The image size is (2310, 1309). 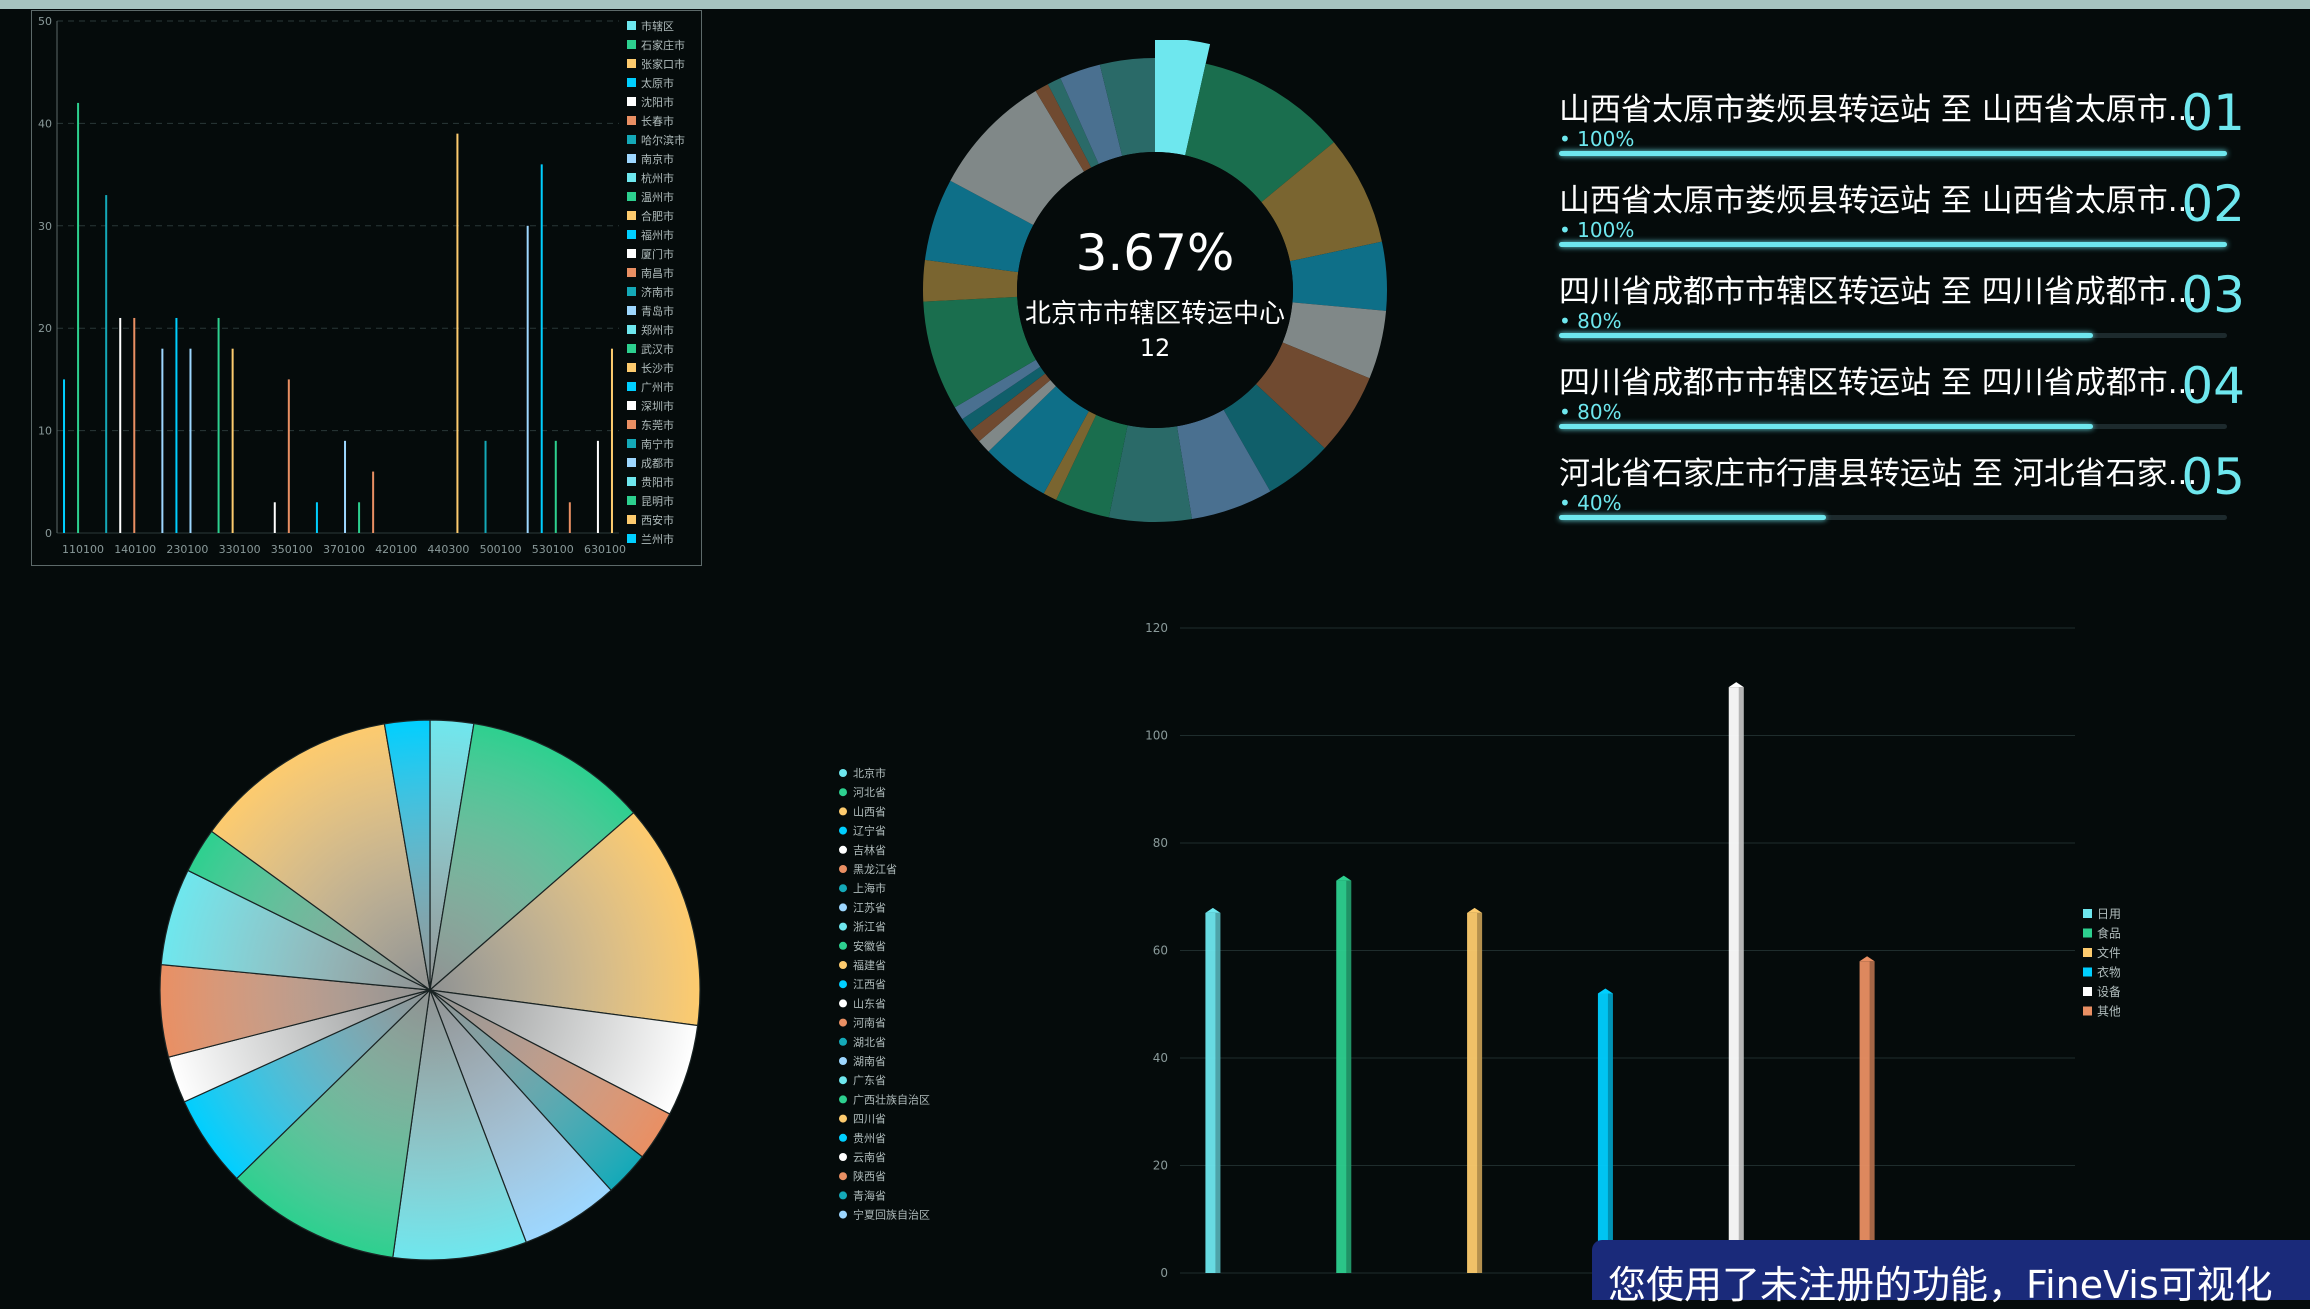 I want to click on legend-label: 张家口市, so click(x=663, y=64).